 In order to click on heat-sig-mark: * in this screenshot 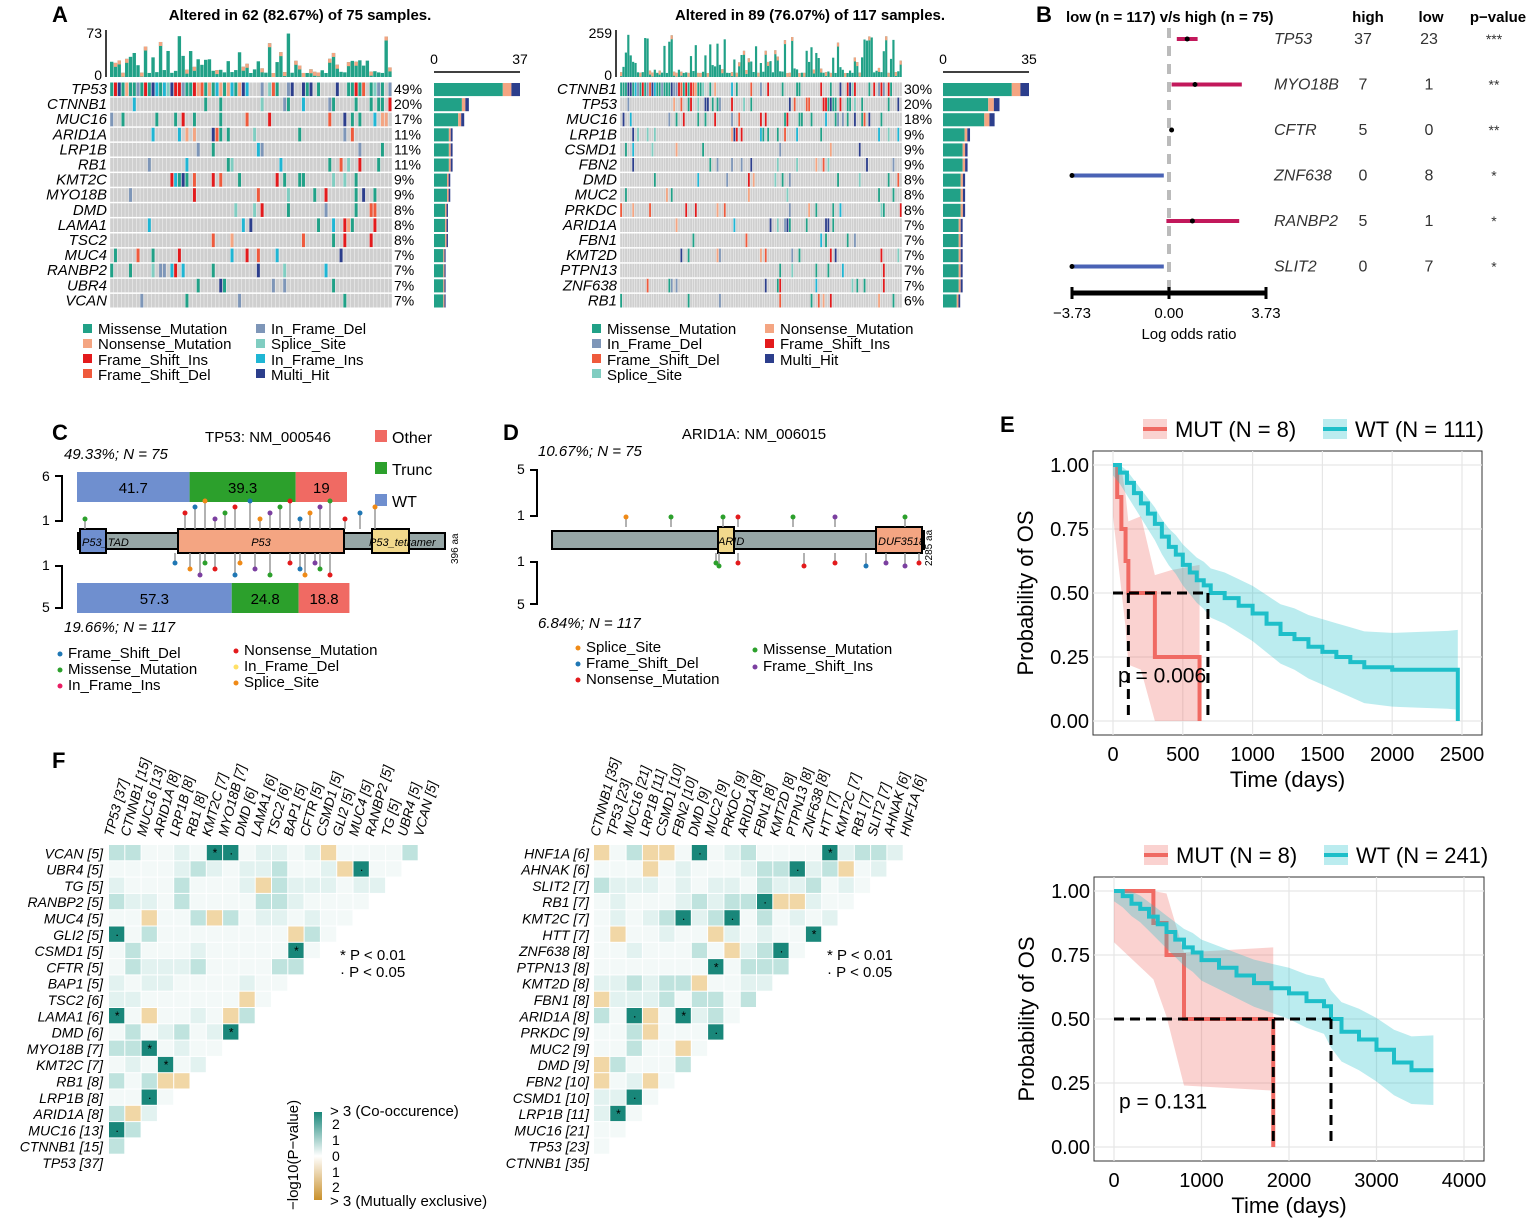, I will do `click(716, 967)`.